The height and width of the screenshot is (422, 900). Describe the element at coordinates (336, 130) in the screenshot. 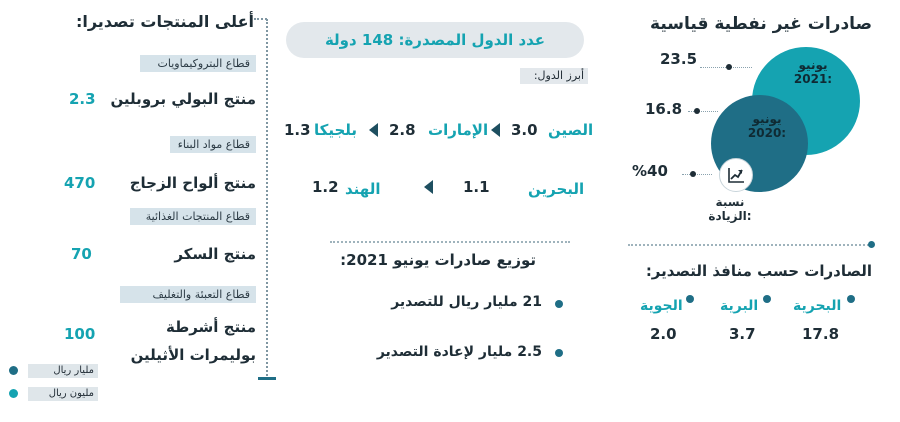

I see `country-belgium: بلجيكا` at that location.